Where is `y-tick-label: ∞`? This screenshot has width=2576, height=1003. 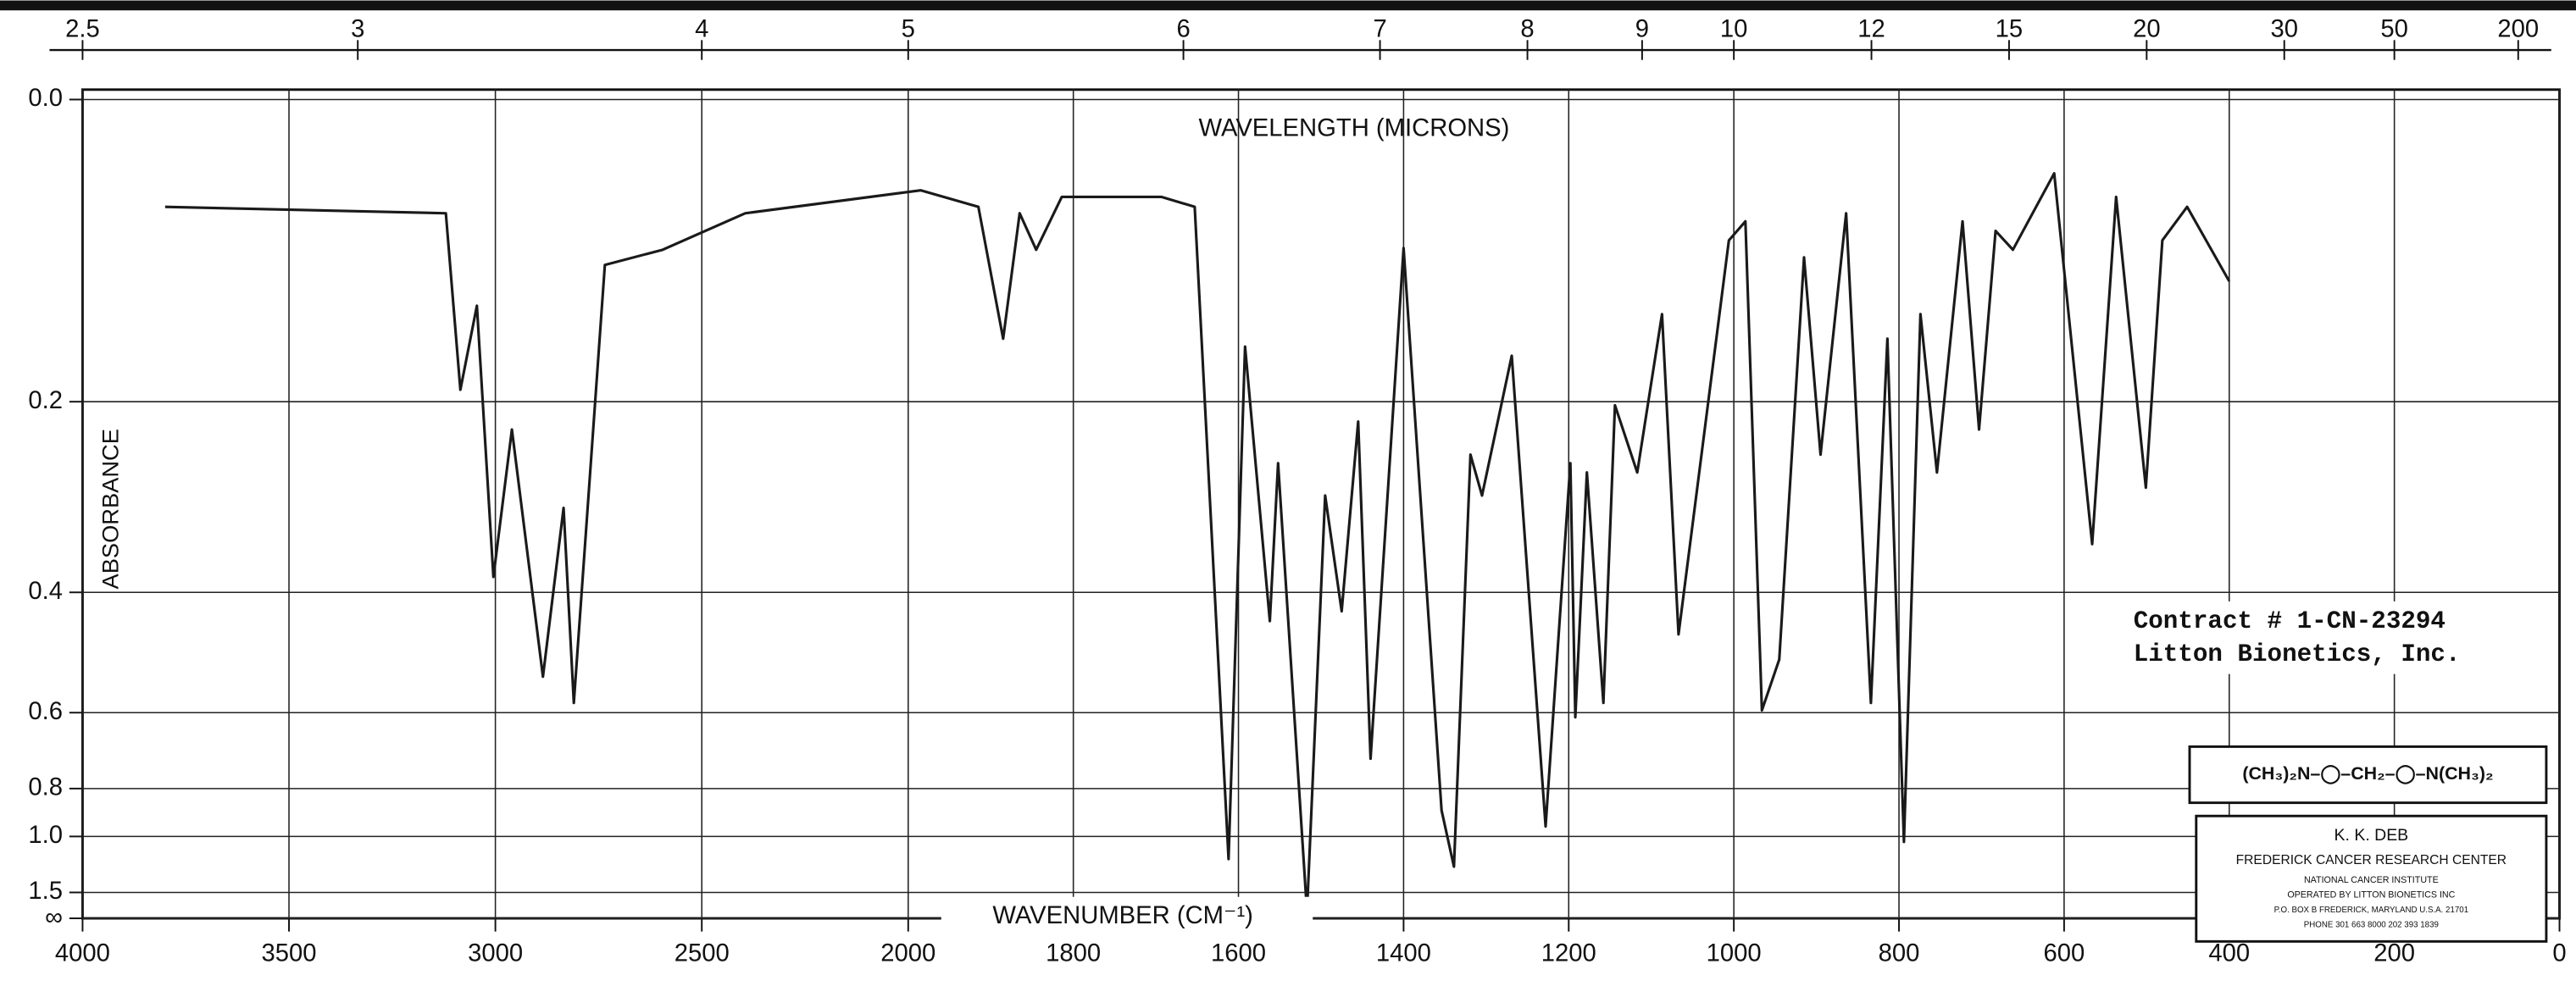 y-tick-label: ∞ is located at coordinates (54, 917).